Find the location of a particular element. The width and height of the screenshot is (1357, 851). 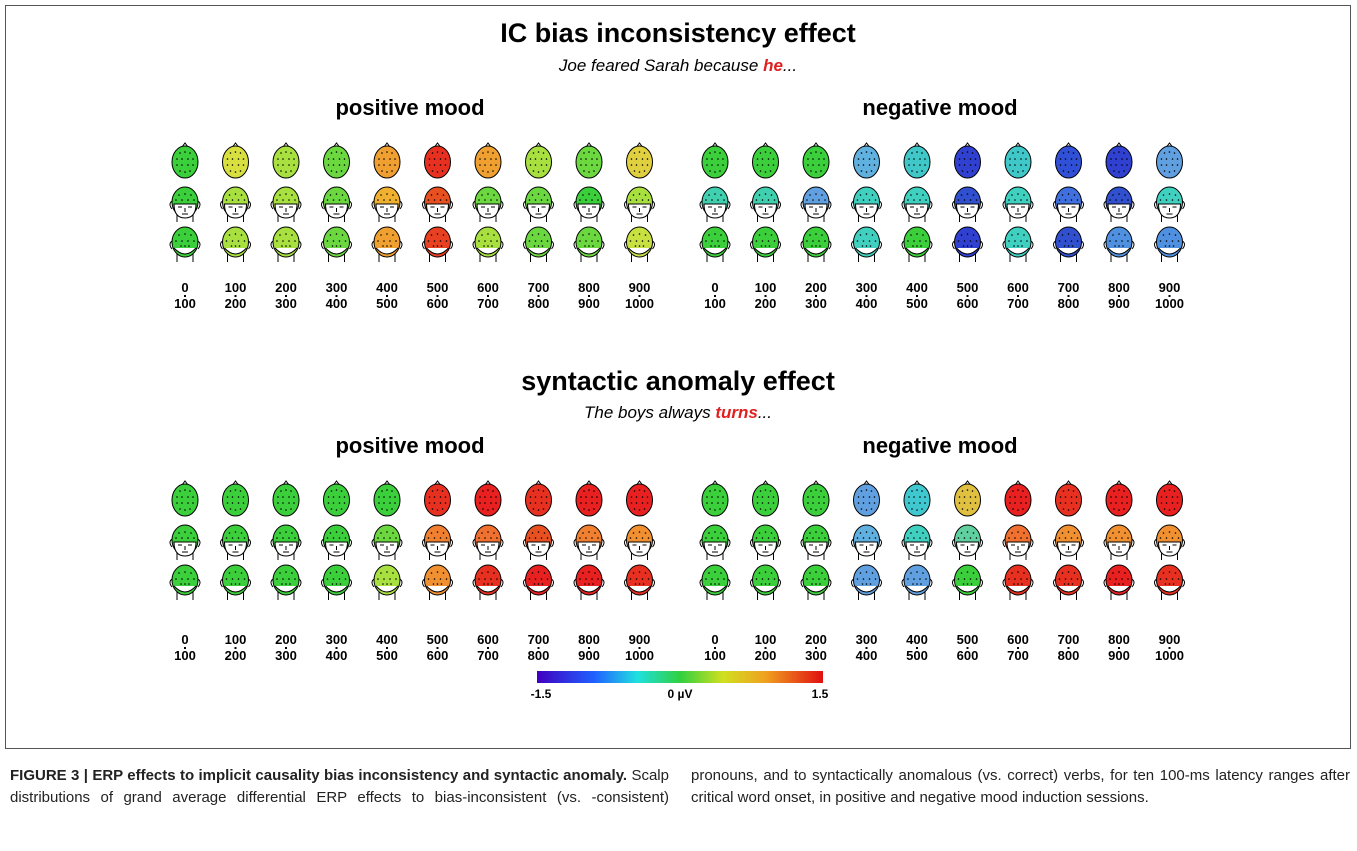

range-start: 700 is located at coordinates (1069, 287).